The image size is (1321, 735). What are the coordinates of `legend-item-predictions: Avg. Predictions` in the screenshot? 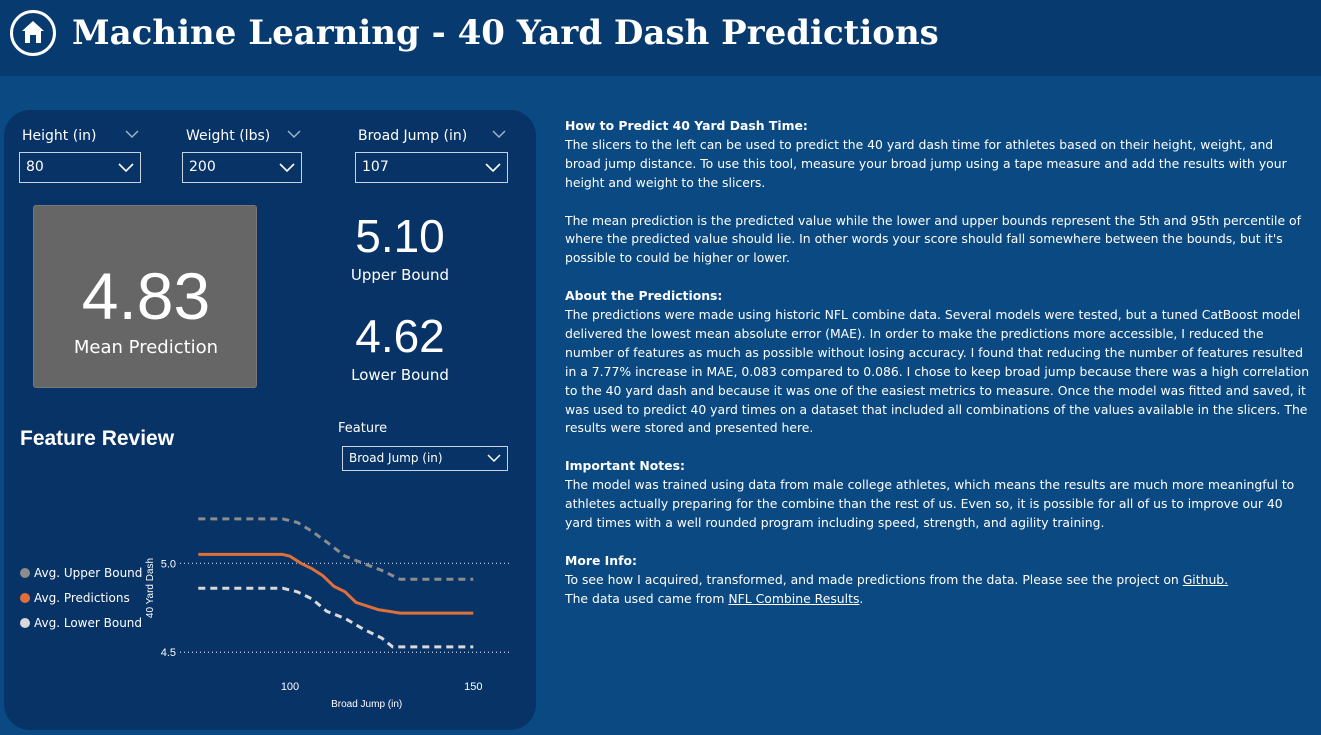 It's located at (81, 601).